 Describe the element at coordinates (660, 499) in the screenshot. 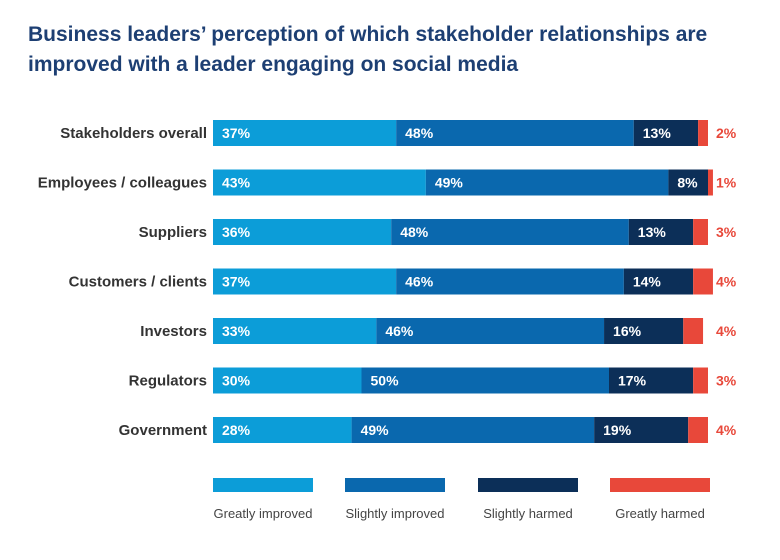

I see `legend-item-greatly-harmed: Greatly harmed` at that location.